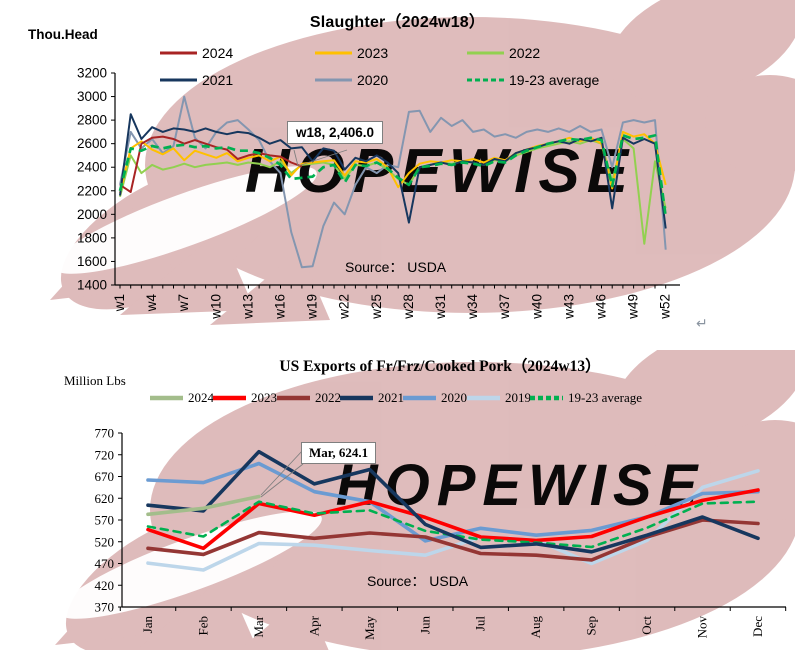 The image size is (795, 650). What do you see at coordinates (151, 303) in the screenshot?
I see `x-tick-label: w4` at bounding box center [151, 303].